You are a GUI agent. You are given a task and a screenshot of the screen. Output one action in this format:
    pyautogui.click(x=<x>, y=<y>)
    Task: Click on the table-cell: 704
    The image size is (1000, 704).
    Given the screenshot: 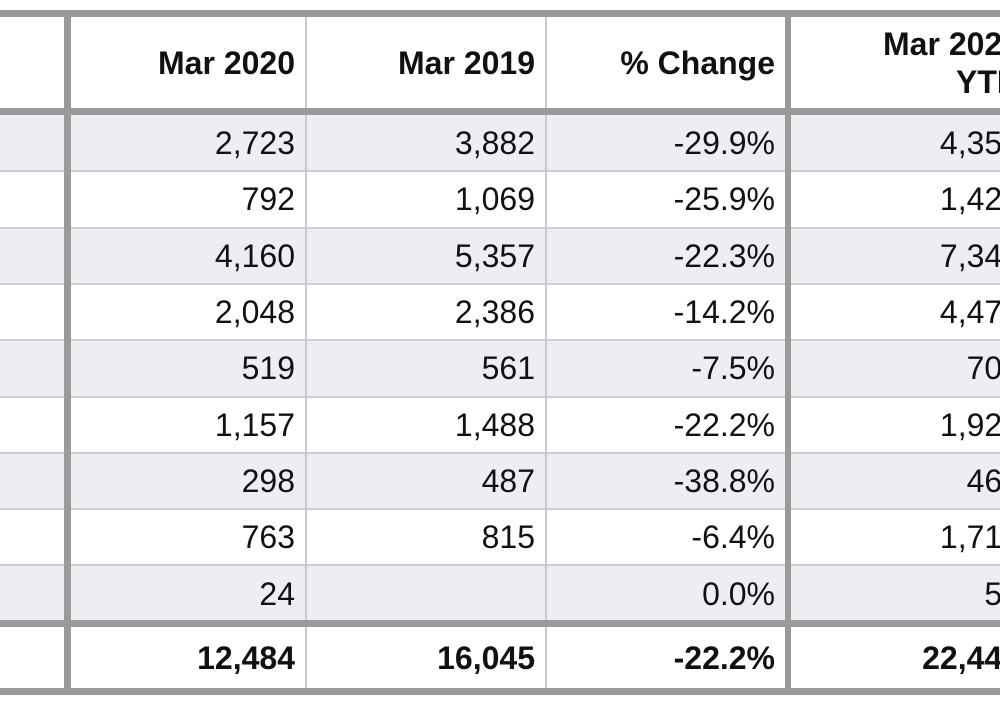 What is the action you would take?
    pyautogui.click(x=983, y=368)
    